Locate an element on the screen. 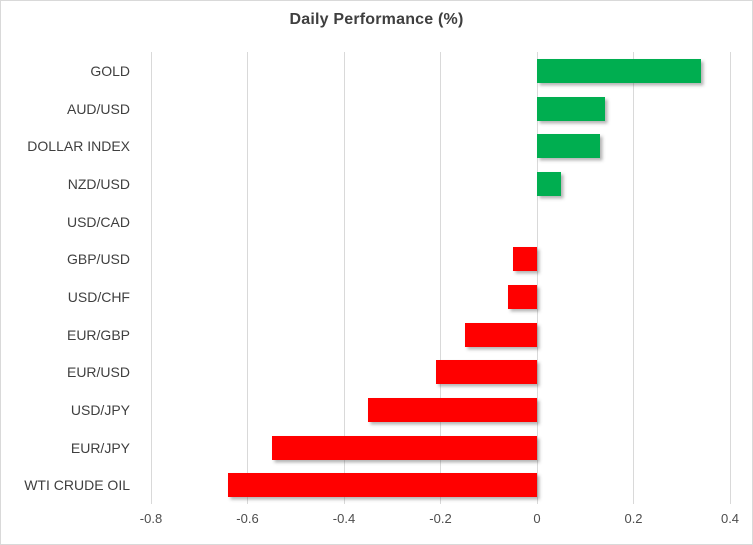  x-tick-label: -0.6 is located at coordinates (247, 518).